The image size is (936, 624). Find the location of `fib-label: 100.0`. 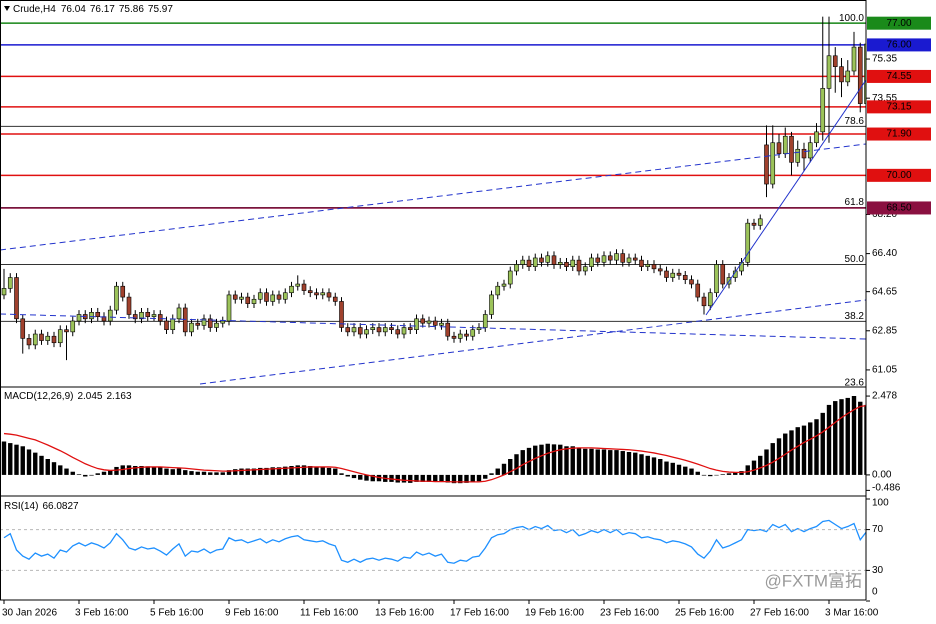

fib-label: 100.0 is located at coordinates (851, 18).